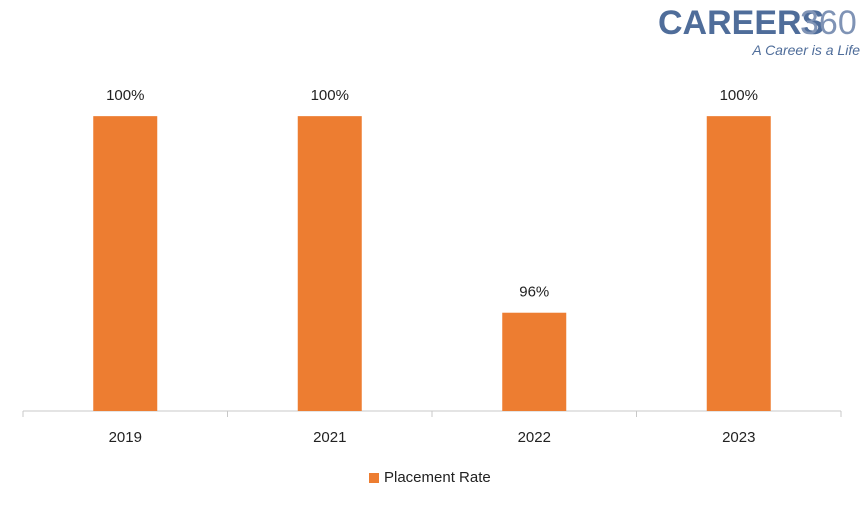 This screenshot has width=864, height=509. Describe the element at coordinates (738, 437) in the screenshot. I see `x-tick-label: 2023` at that location.